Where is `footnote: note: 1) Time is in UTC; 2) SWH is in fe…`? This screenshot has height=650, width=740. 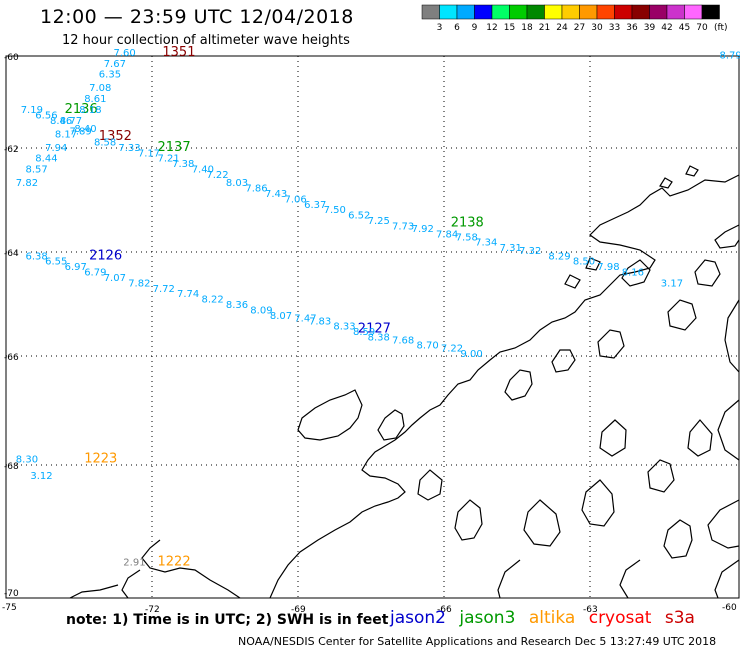 footnote: note: 1) Time is in UTC; 2) SWH is in fe… is located at coordinates (227, 620).